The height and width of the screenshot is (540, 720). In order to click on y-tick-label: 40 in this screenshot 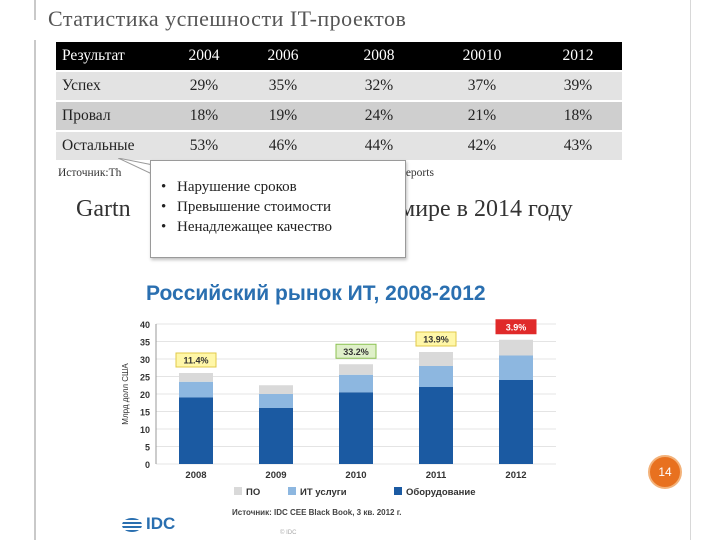, I will do `click(145, 325)`.